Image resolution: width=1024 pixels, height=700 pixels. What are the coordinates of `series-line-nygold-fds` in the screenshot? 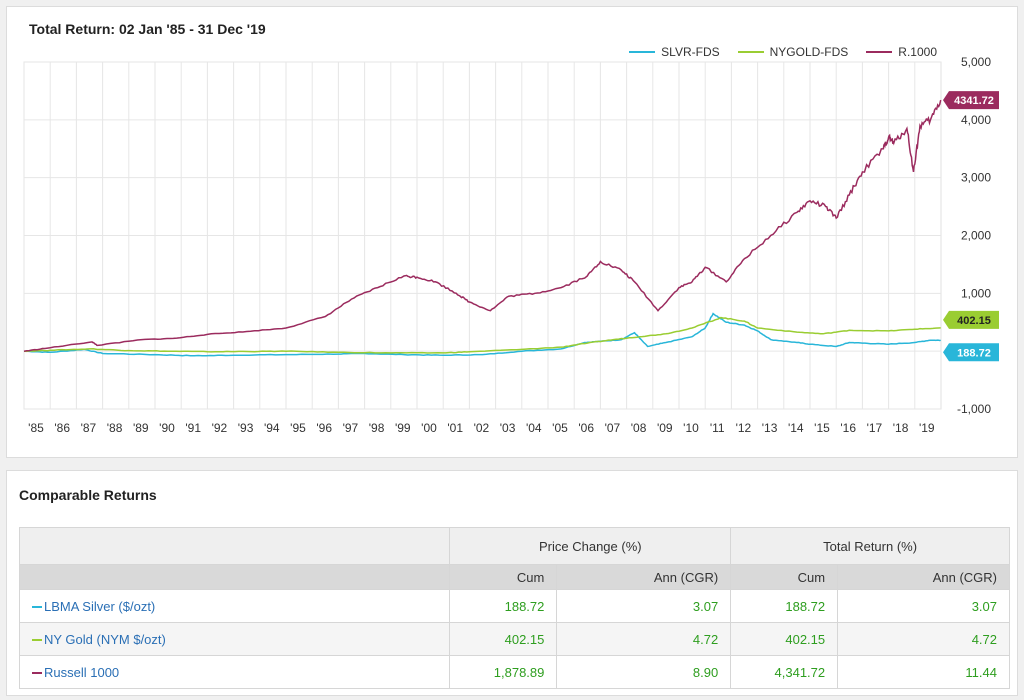 It's located at (482, 335).